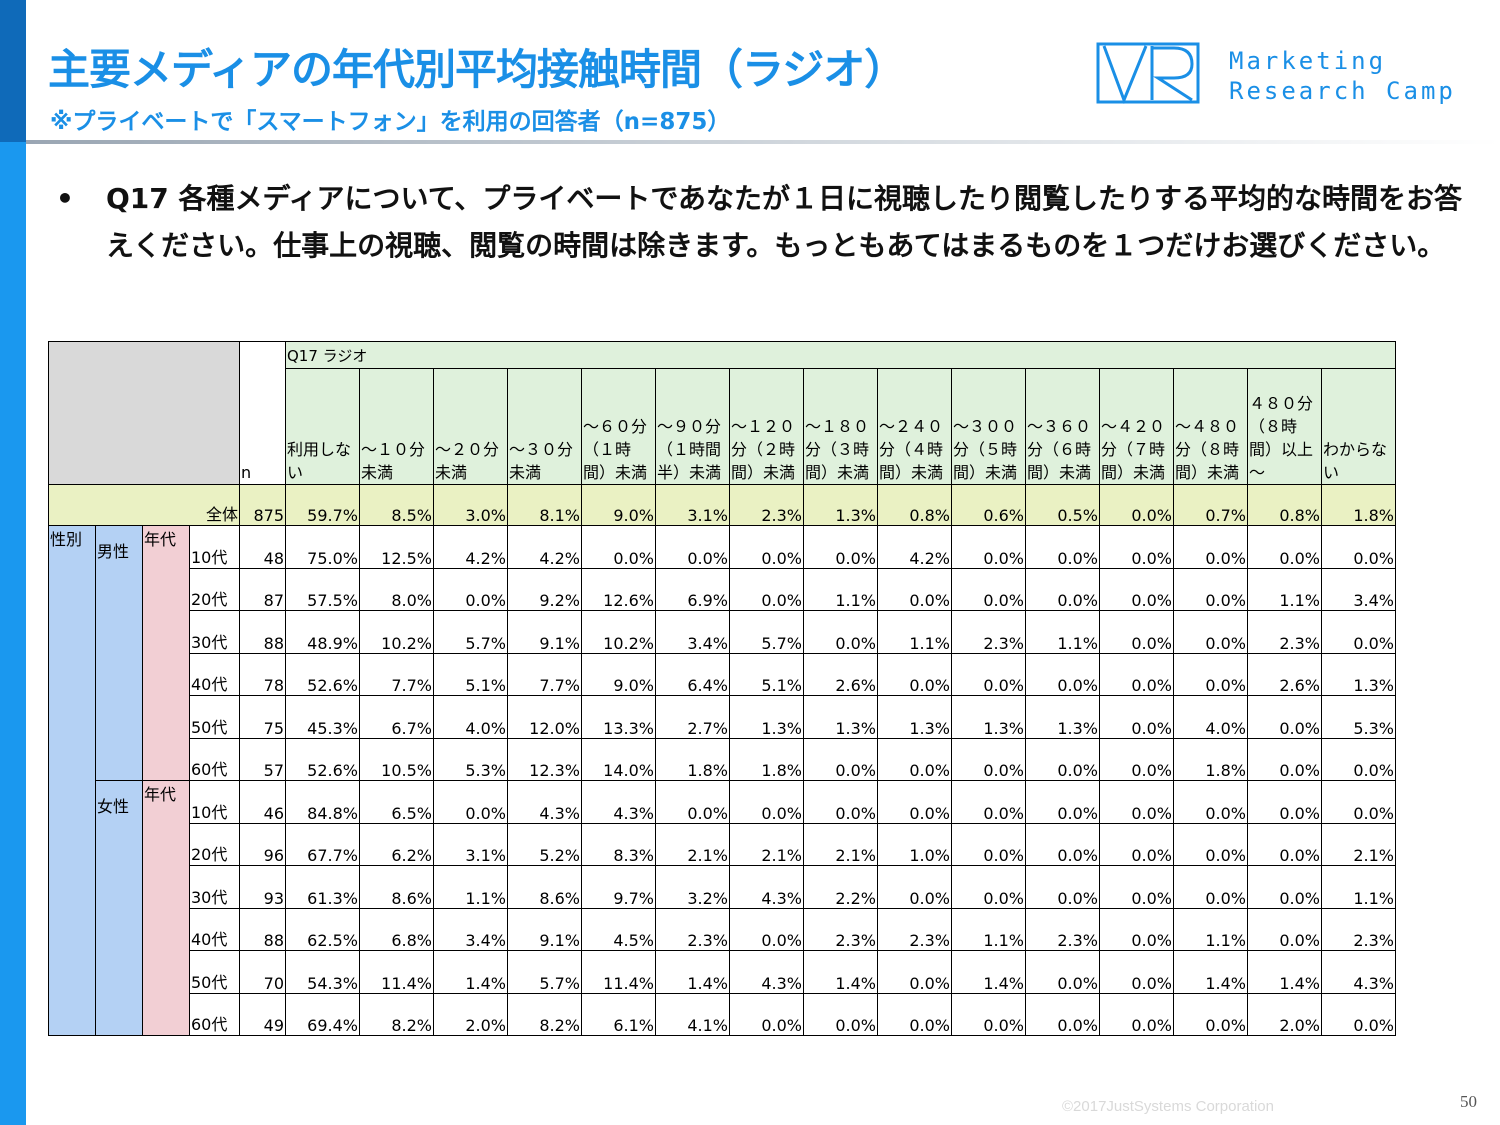 This screenshot has width=1500, height=1125. What do you see at coordinates (544, 717) in the screenshot?
I see `value-cell: 12.0%` at bounding box center [544, 717].